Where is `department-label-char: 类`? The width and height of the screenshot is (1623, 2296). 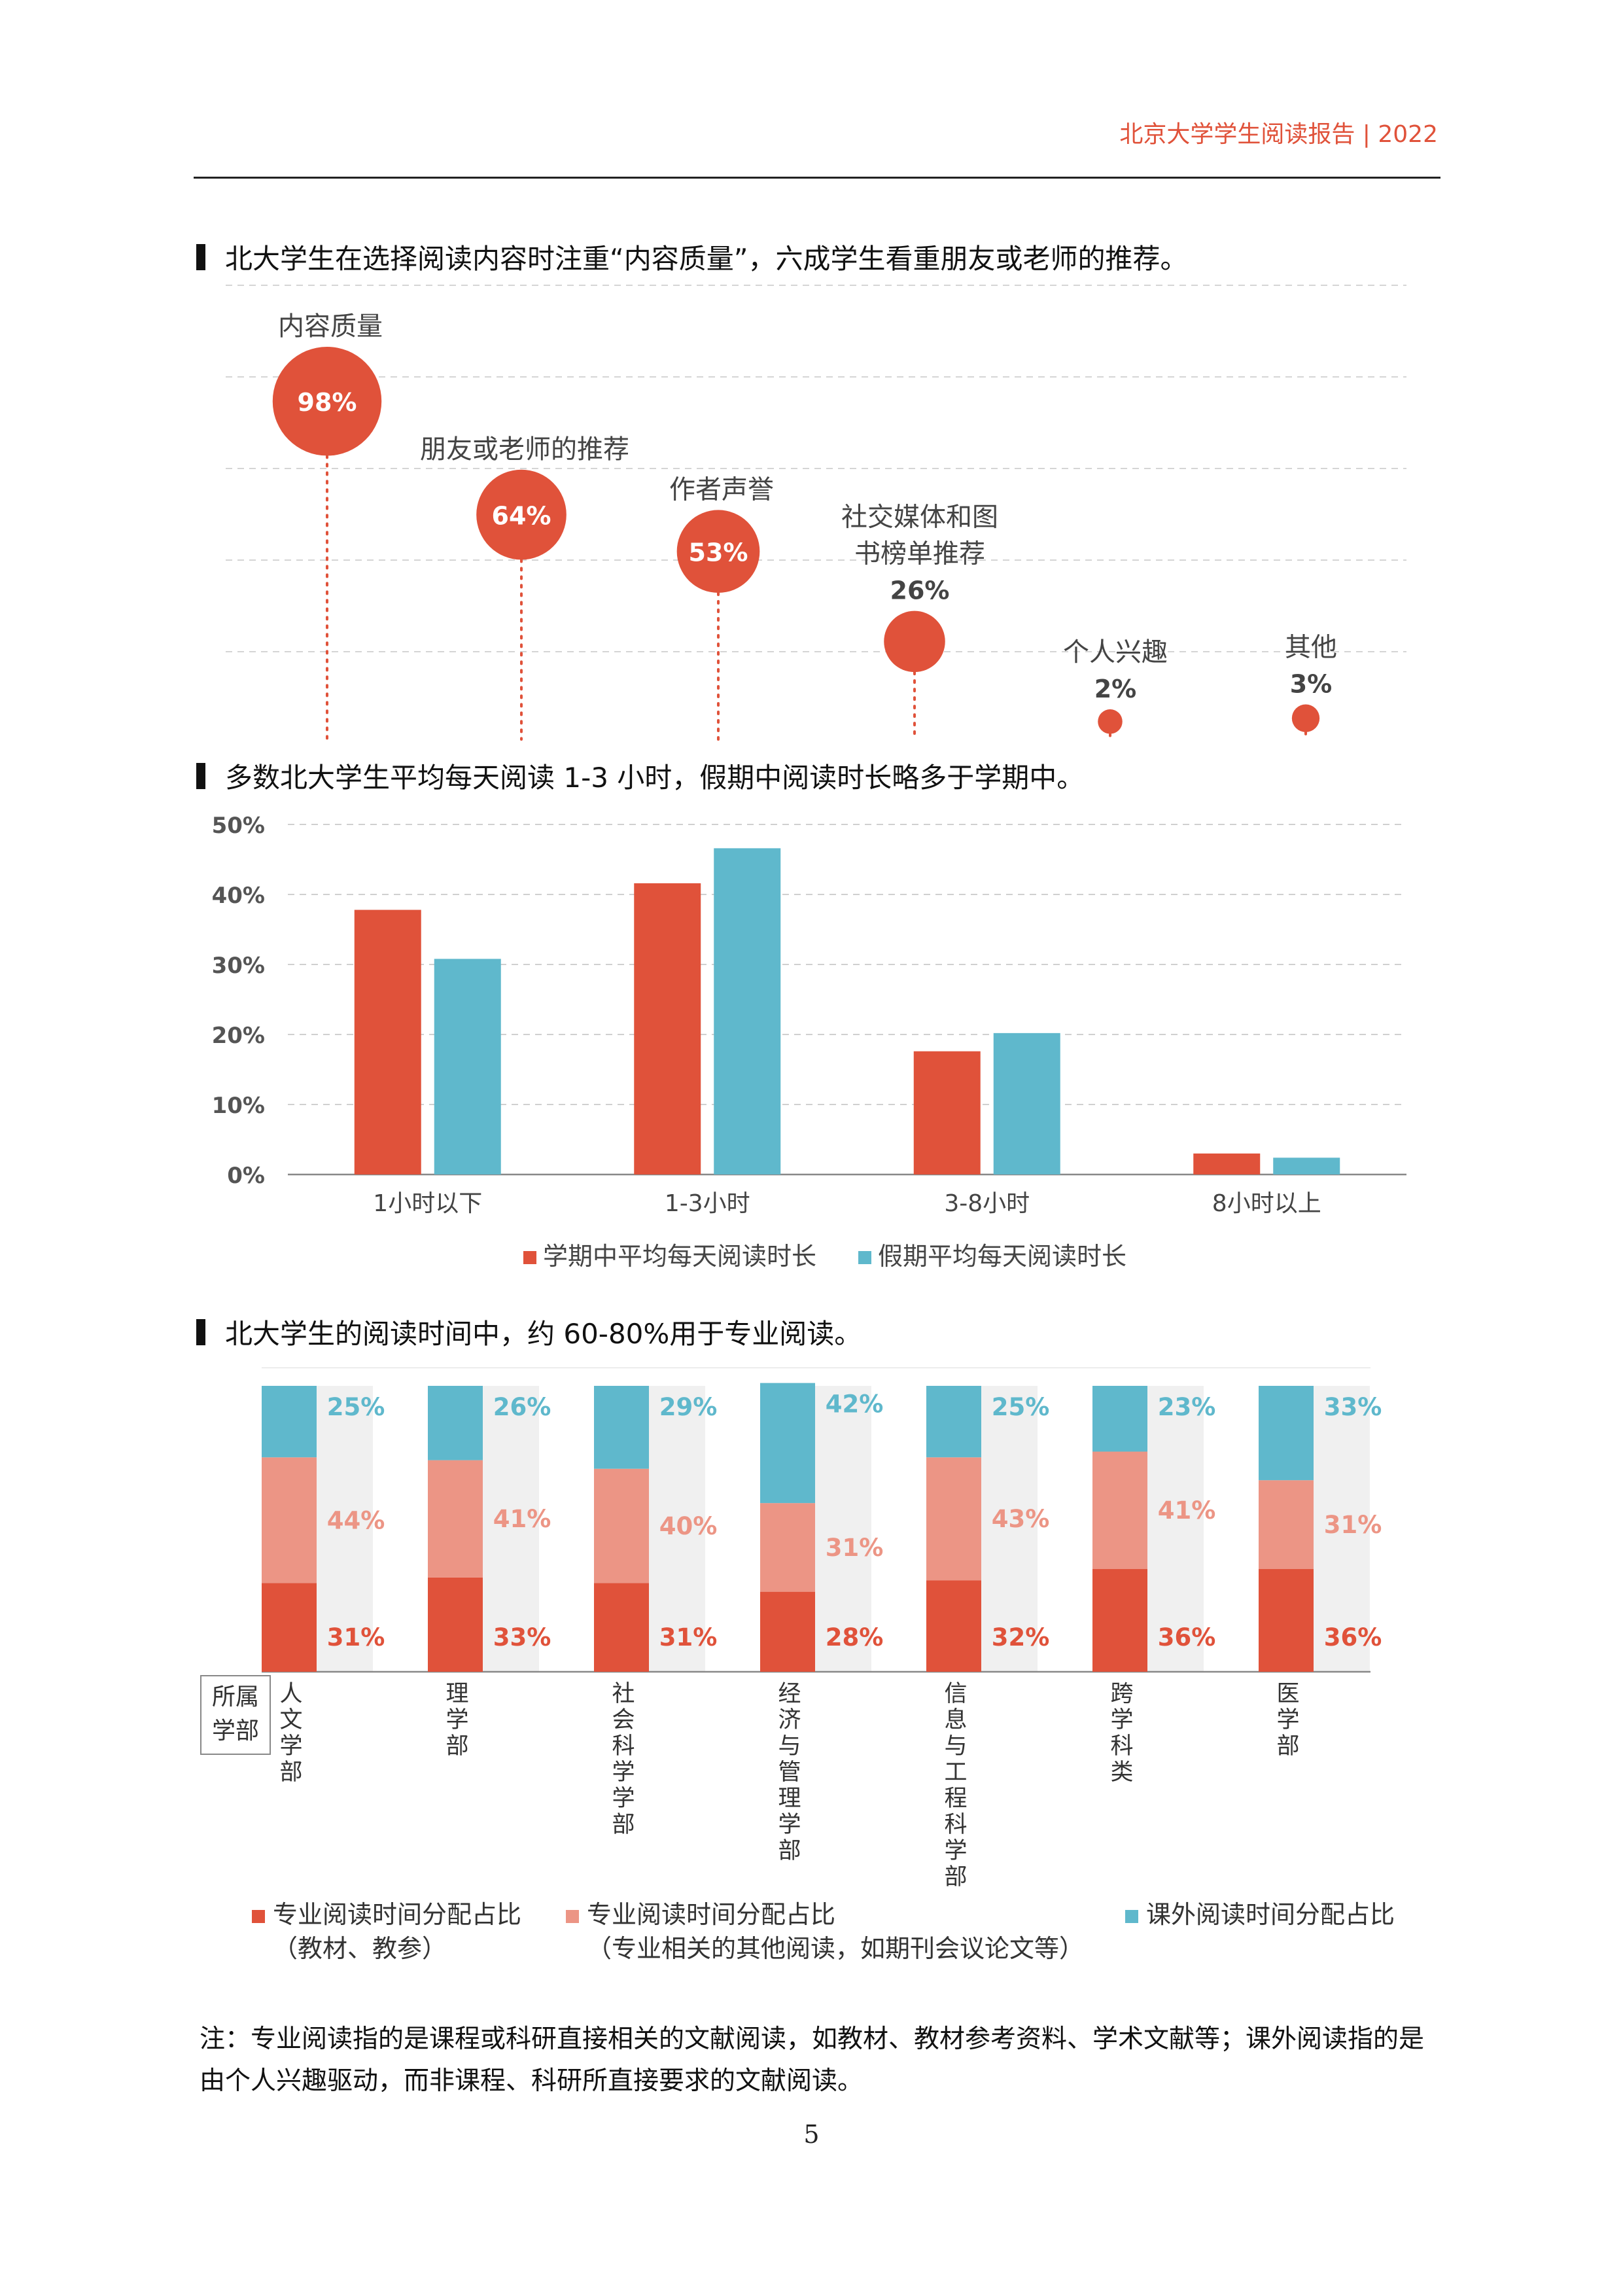 department-label-char: 类 is located at coordinates (1121, 1773).